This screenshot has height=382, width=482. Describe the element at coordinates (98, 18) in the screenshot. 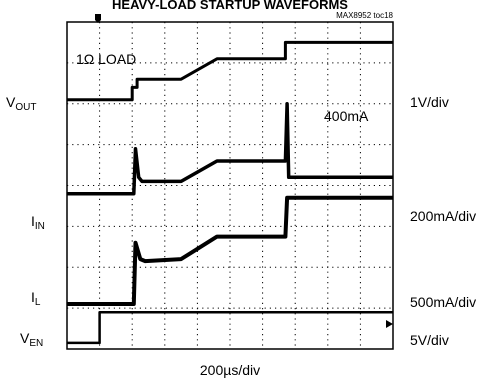

I see `trigger-marker` at that location.